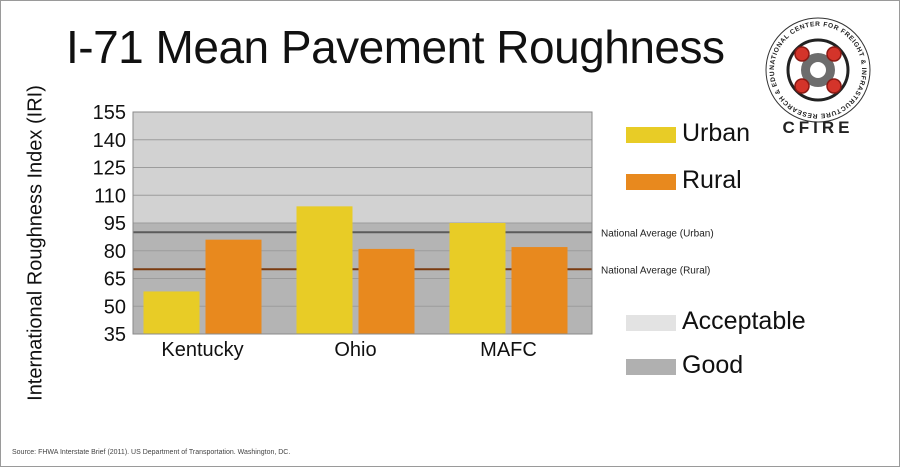 The width and height of the screenshot is (900, 467). I want to click on y-tick-label: 125, so click(109, 169).